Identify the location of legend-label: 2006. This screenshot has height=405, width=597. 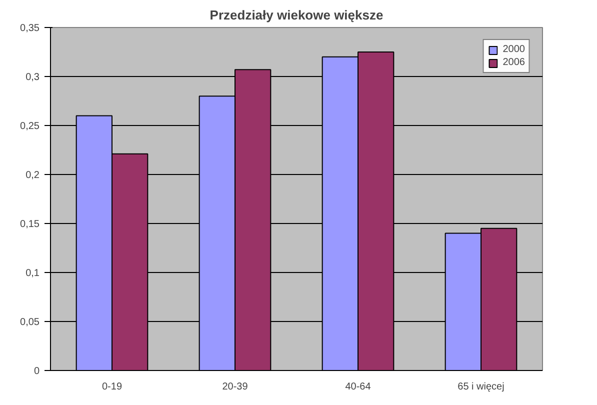
(513, 62).